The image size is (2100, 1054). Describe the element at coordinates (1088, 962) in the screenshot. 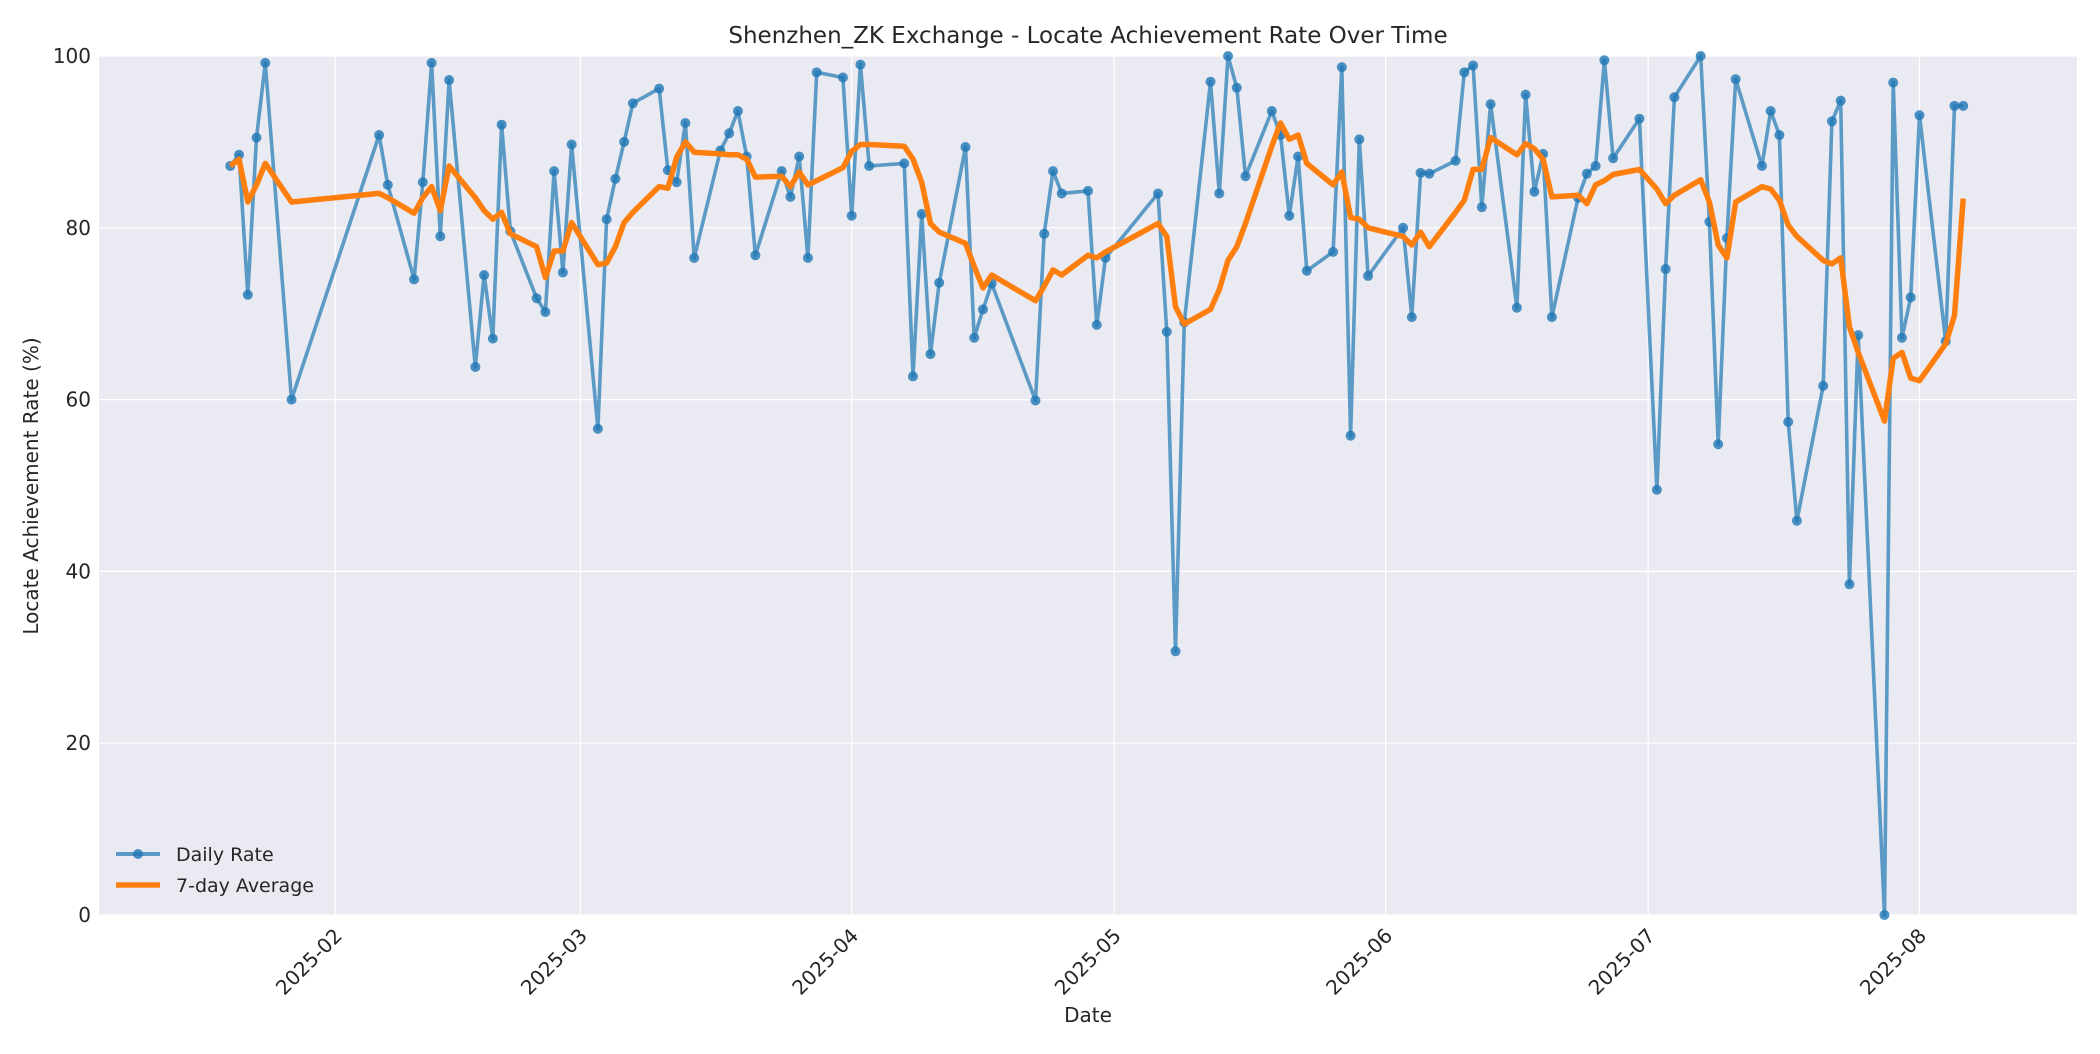

I see `x-tick-label: 2025-05` at that location.